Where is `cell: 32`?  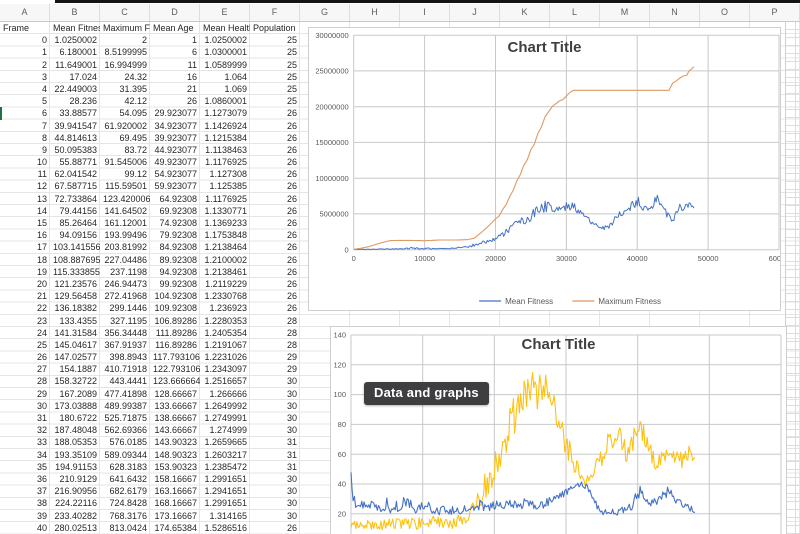 cell: 32 is located at coordinates (41, 430).